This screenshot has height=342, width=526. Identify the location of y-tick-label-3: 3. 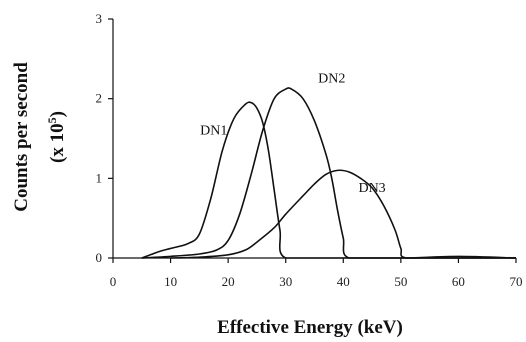
(99, 18).